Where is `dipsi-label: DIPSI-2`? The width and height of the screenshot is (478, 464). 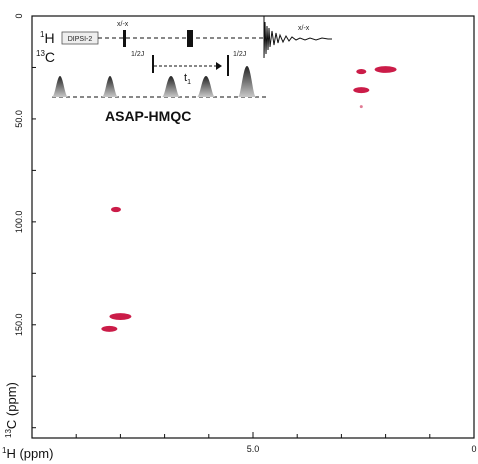 dipsi-label: DIPSI-2 is located at coordinates (80, 39).